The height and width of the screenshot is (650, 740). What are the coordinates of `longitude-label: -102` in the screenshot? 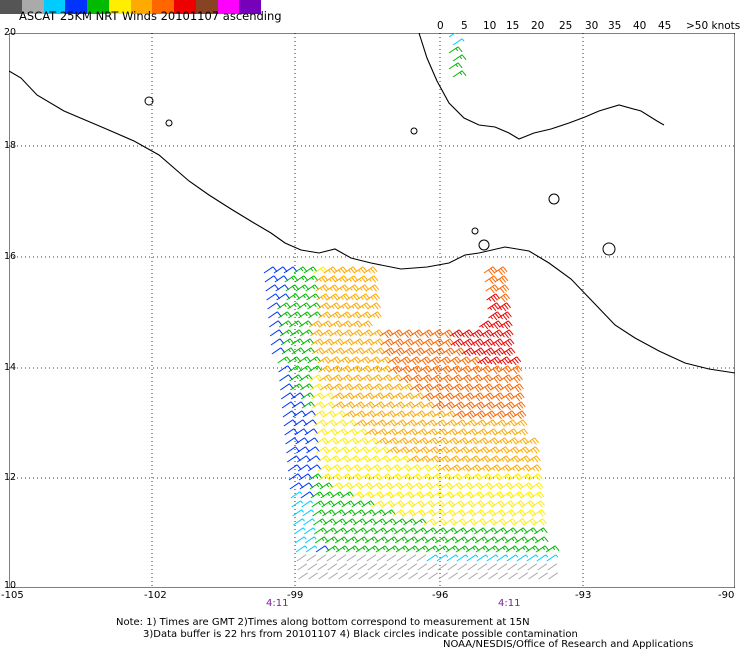 It's located at (155, 595).